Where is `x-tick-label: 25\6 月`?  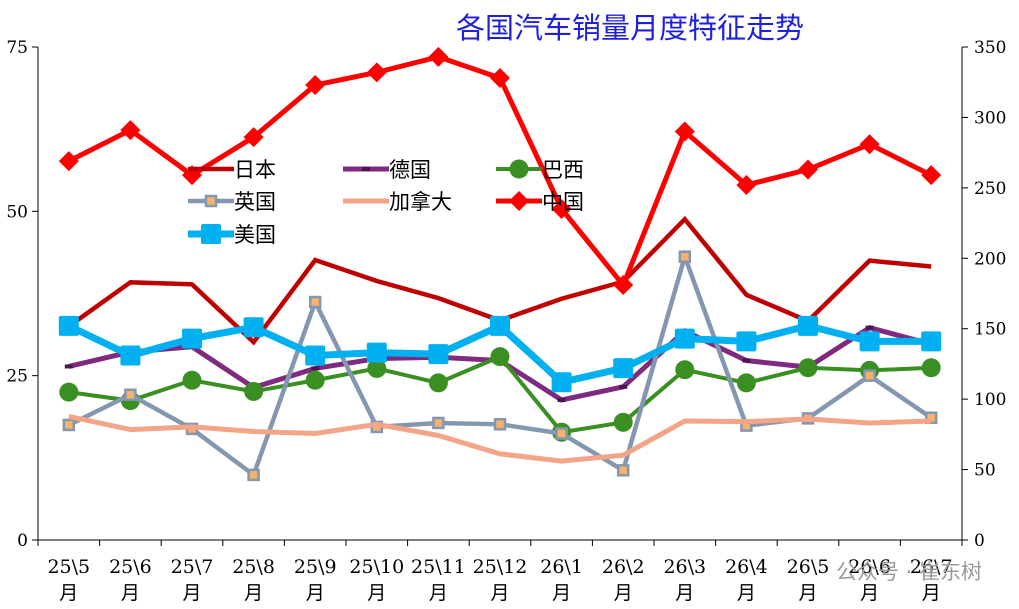 x-tick-label: 25\6 月 is located at coordinates (130, 580).